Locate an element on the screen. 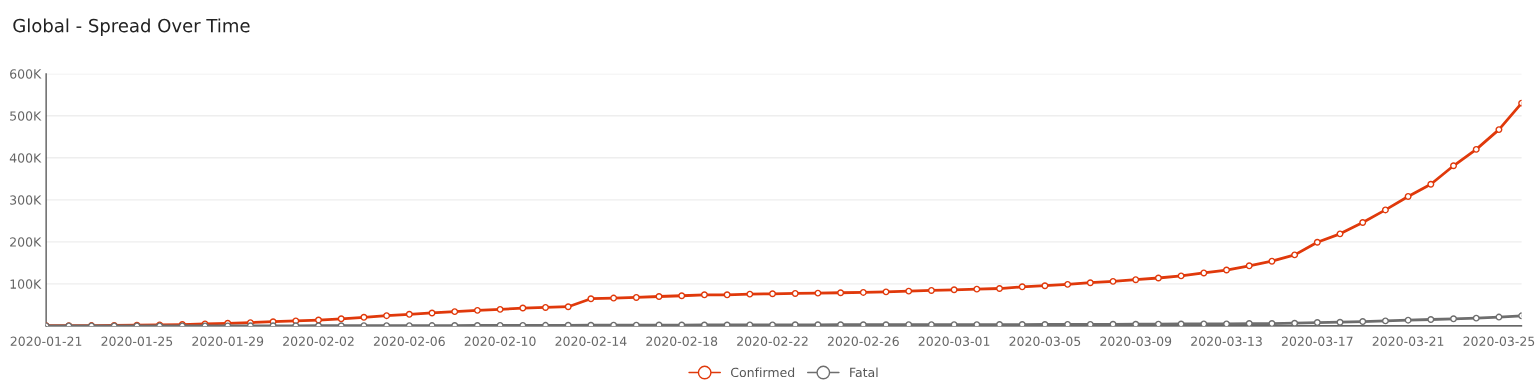 Image resolution: width=1537 pixels, height=388 pixels. x-tick-label: 2020-02-26 is located at coordinates (863, 341).